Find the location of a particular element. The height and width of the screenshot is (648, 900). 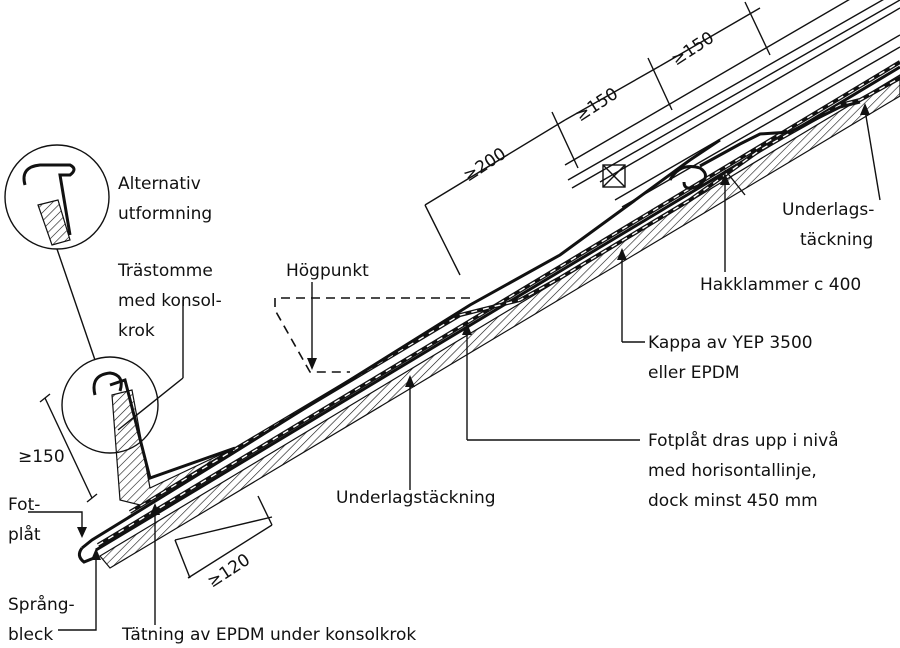

dimension-150-left: ≥150 is located at coordinates (41, 457).